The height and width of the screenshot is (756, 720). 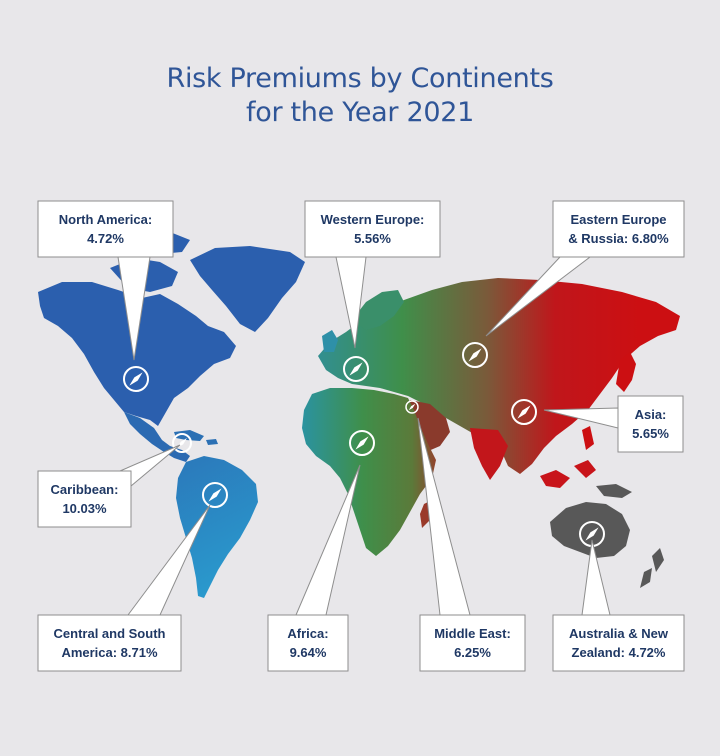 What do you see at coordinates (105, 280) in the screenshot?
I see `north-america-callout` at bounding box center [105, 280].